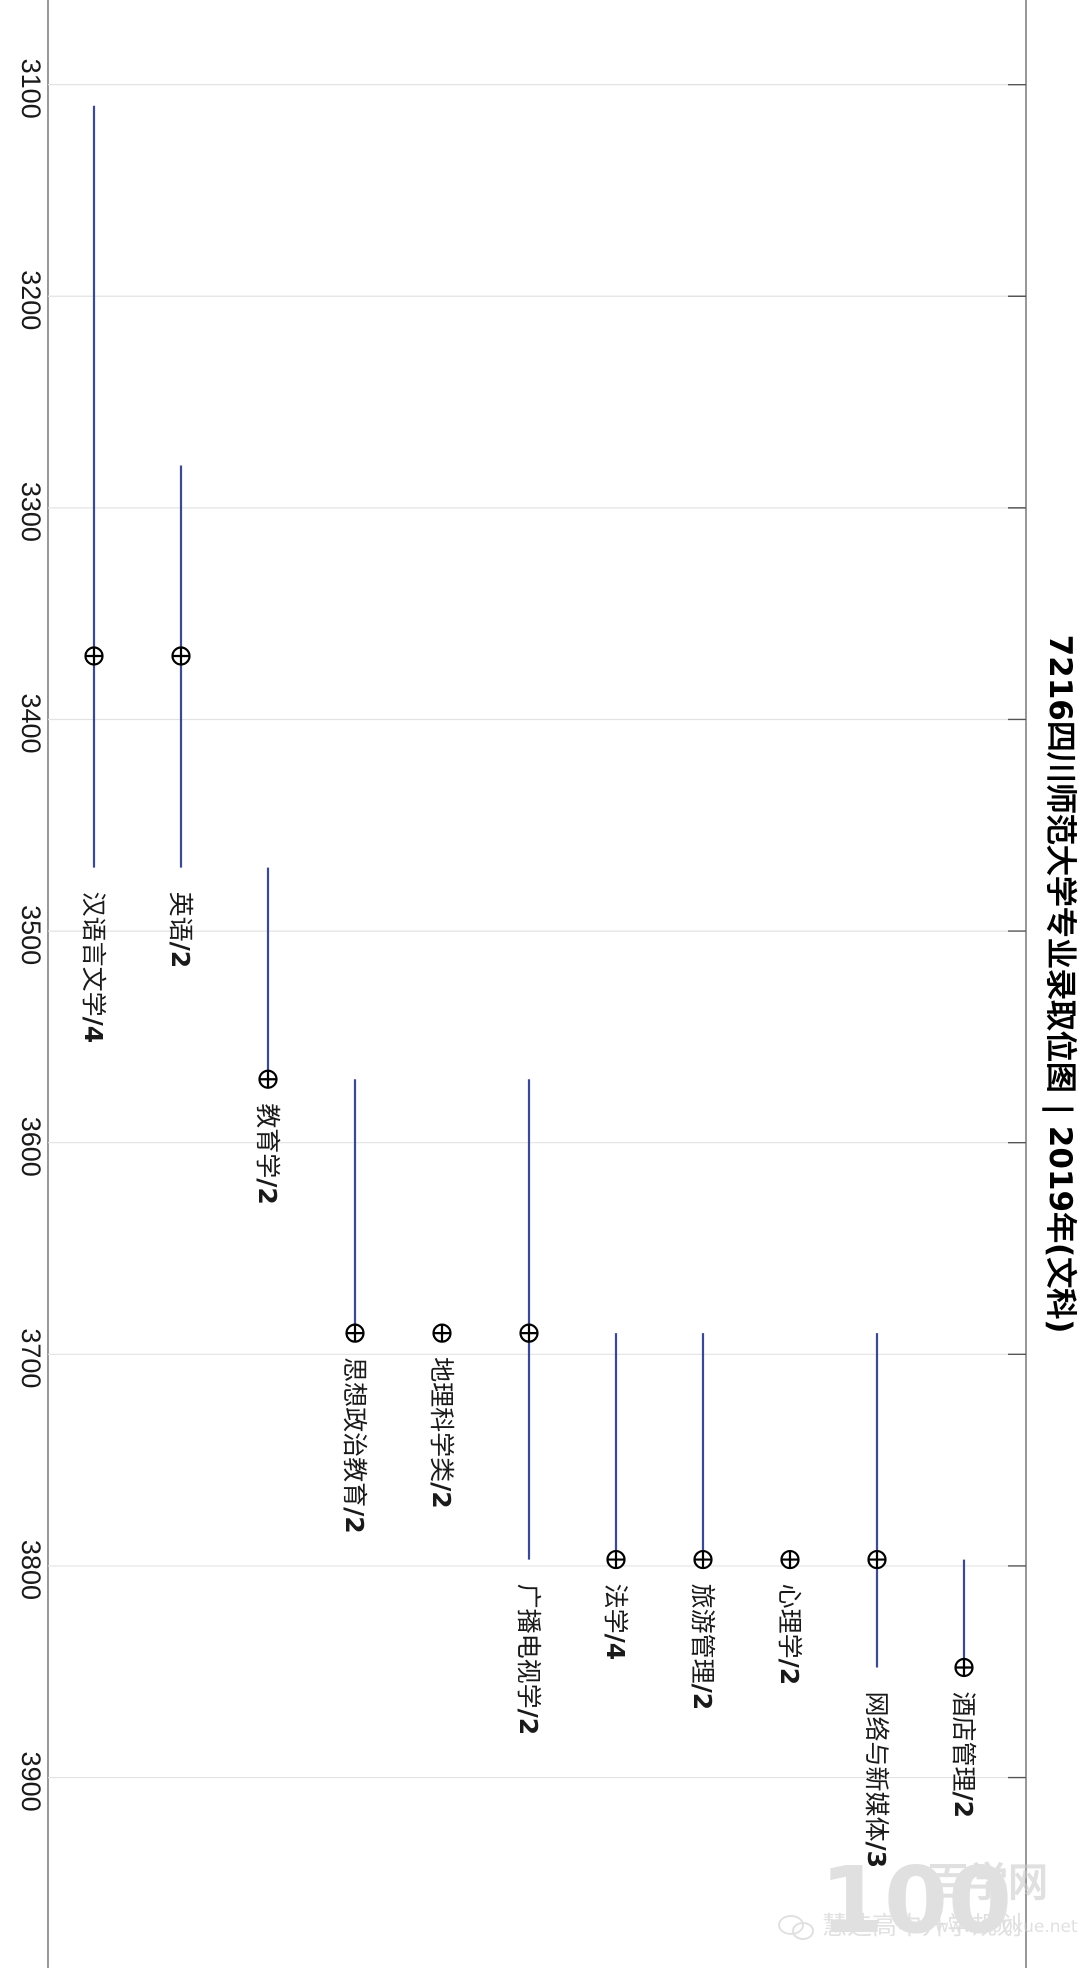 The image size is (1080, 1968). I want to click on tick-label: 3100, so click(31, 89).